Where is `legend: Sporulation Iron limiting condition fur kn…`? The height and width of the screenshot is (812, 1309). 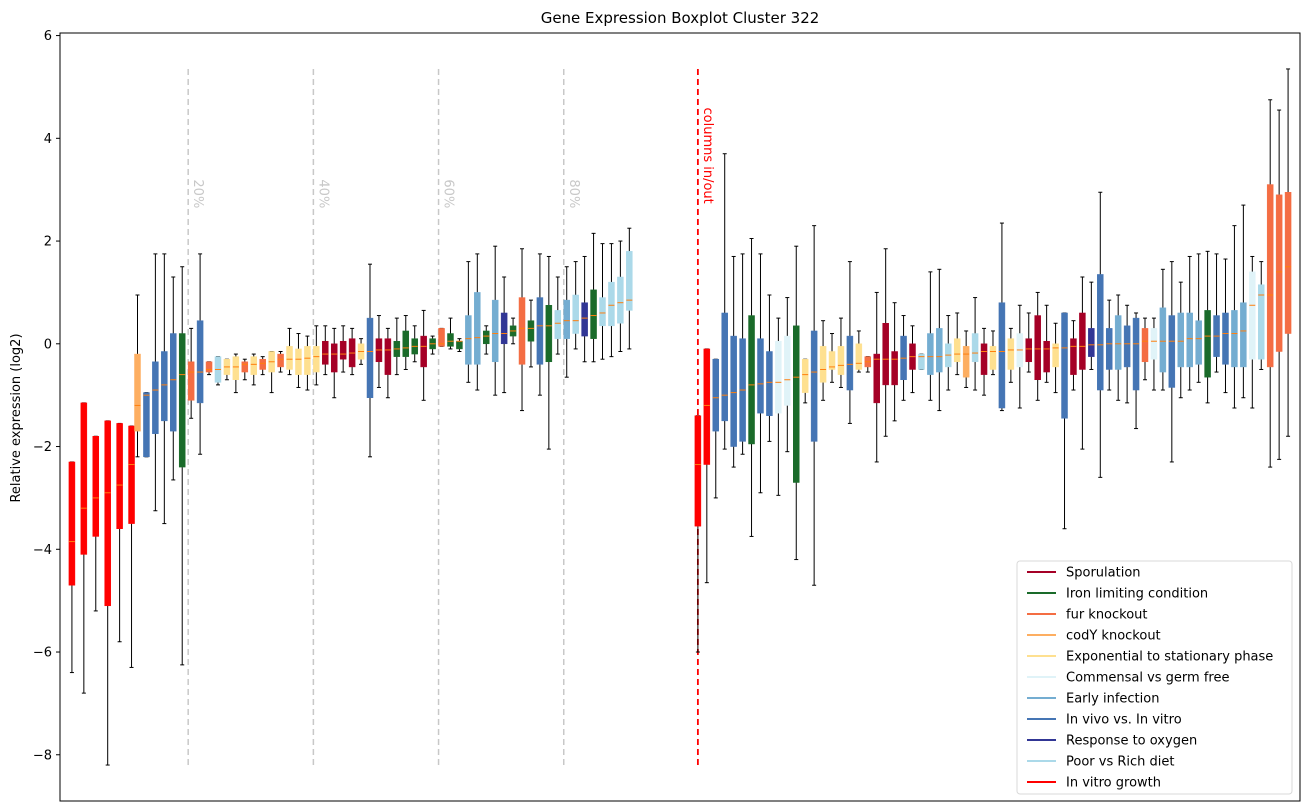
legend: Sporulation Iron limiting condition fur kn… is located at coordinates (1154, 677).